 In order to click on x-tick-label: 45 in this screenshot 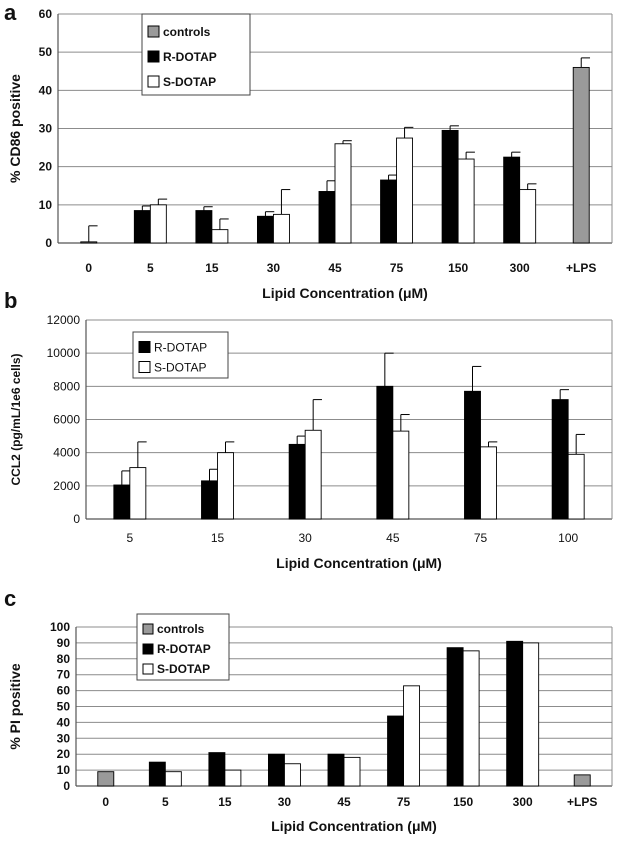, I will do `click(393, 538)`.